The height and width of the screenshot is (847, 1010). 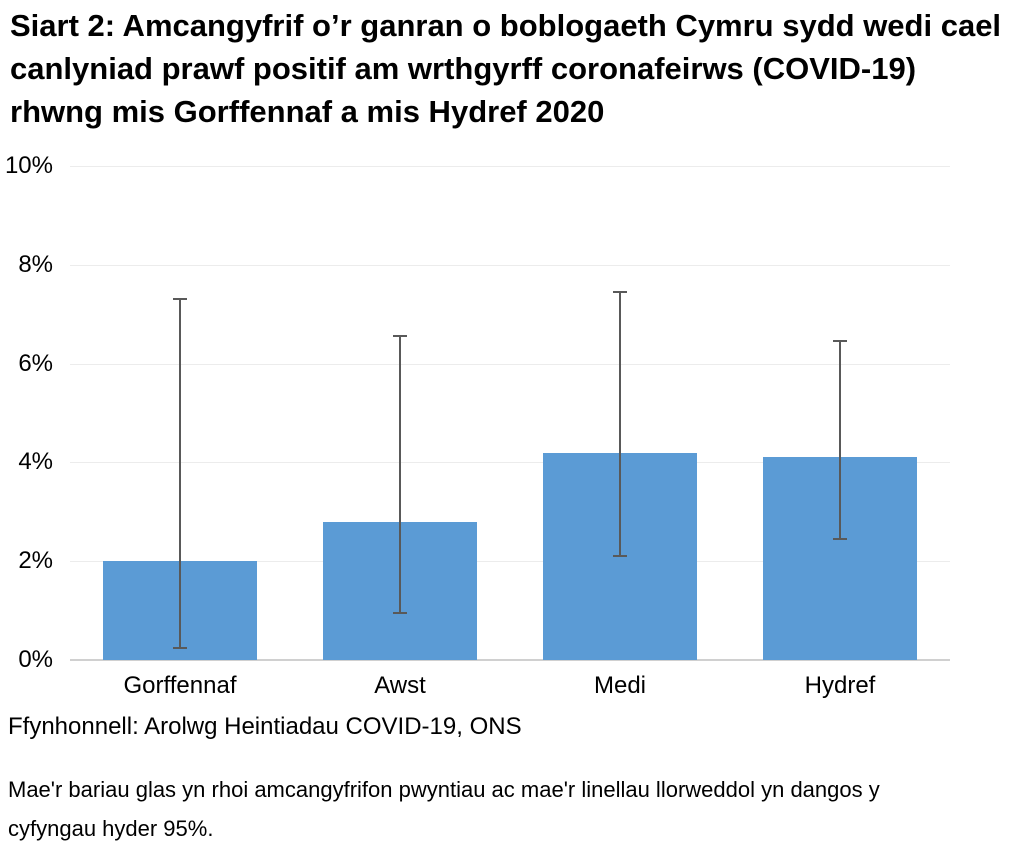 What do you see at coordinates (35, 264) in the screenshot?
I see `y-axis-tick-label: 8%` at bounding box center [35, 264].